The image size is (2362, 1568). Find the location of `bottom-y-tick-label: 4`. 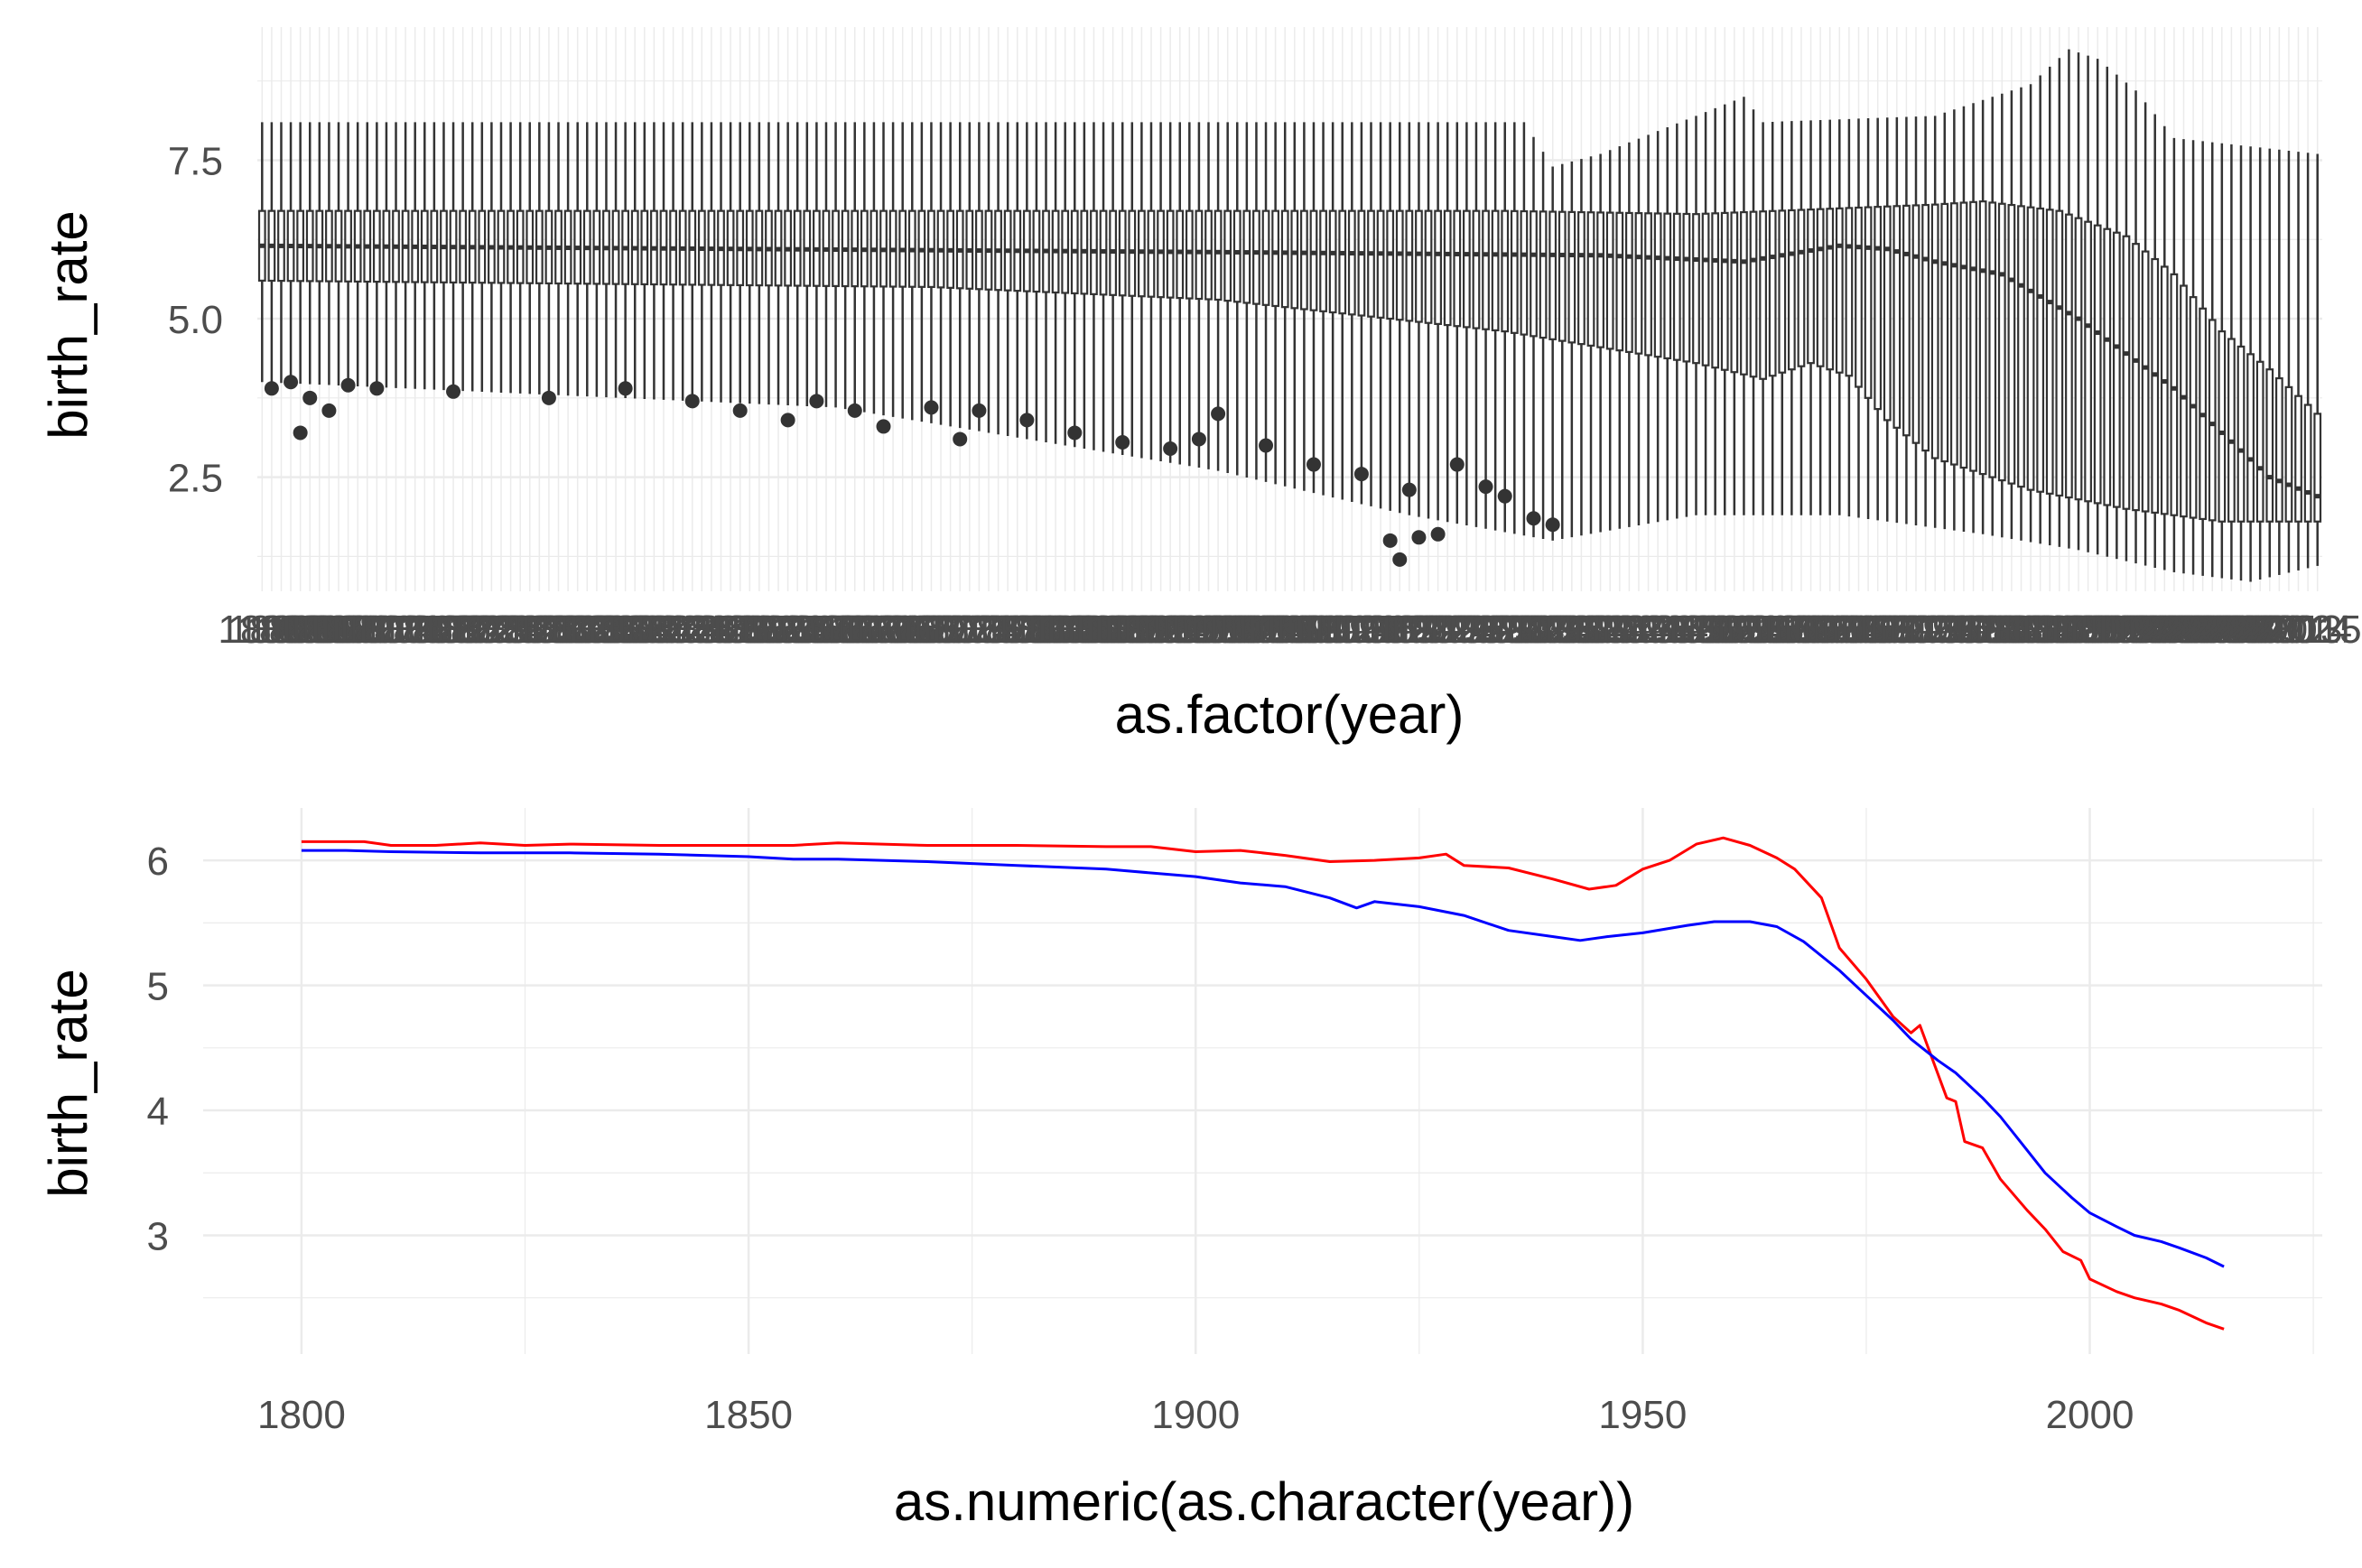

bottom-y-tick-label: 4 is located at coordinates (158, 1112).